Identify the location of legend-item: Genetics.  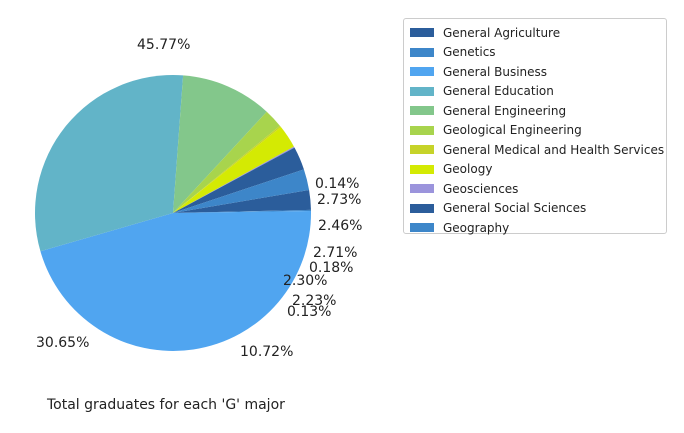
(538, 53).